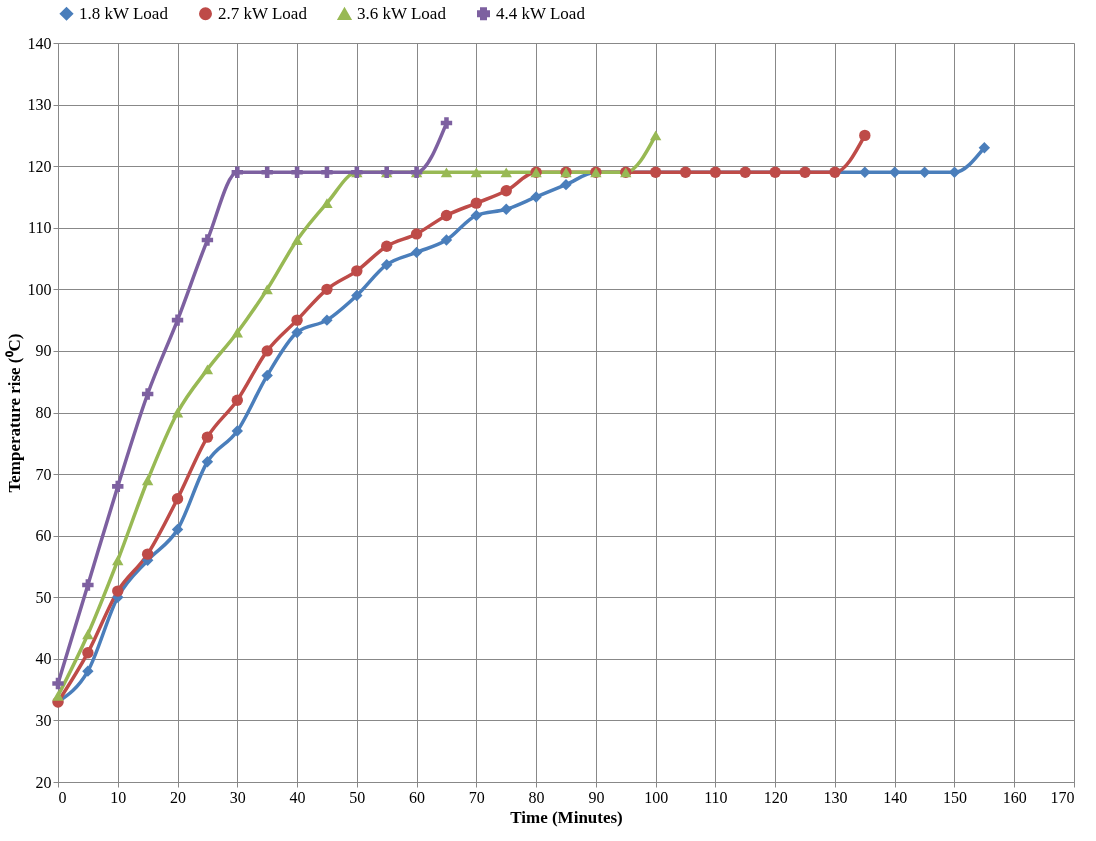 This screenshot has width=1096, height=841. I want to click on x-tick-label: 60, so click(417, 797).